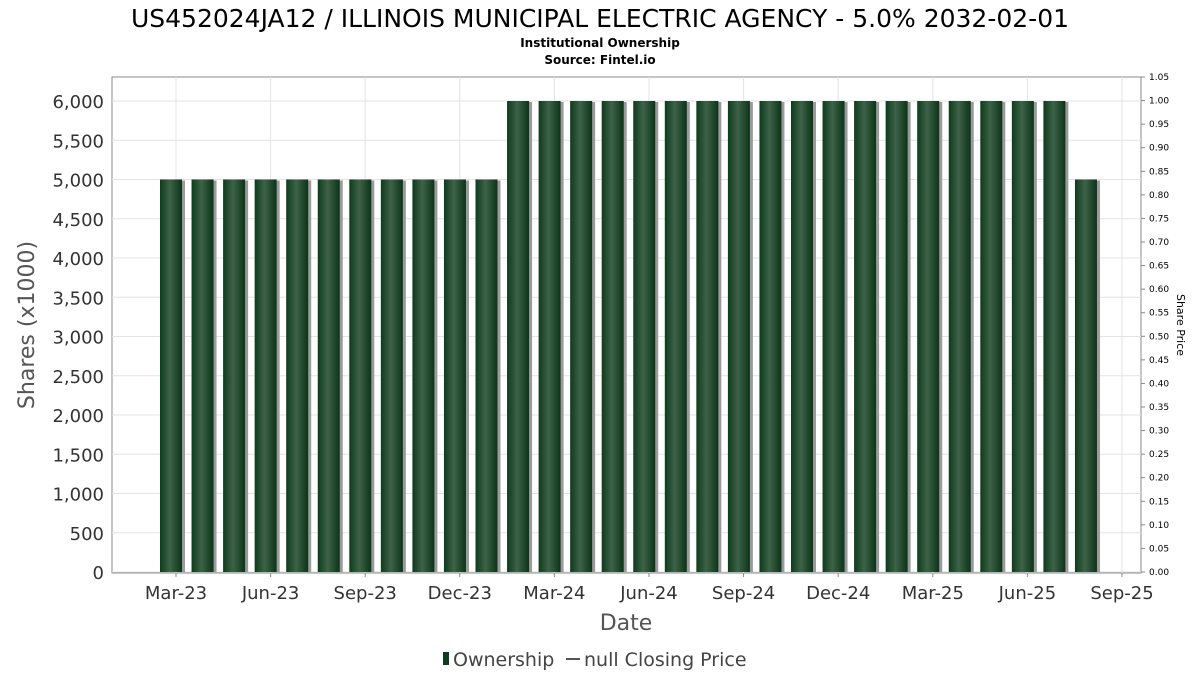 Image resolution: width=1200 pixels, height=675 pixels. I want to click on y2-tick-label: 0.45, so click(1159, 361).